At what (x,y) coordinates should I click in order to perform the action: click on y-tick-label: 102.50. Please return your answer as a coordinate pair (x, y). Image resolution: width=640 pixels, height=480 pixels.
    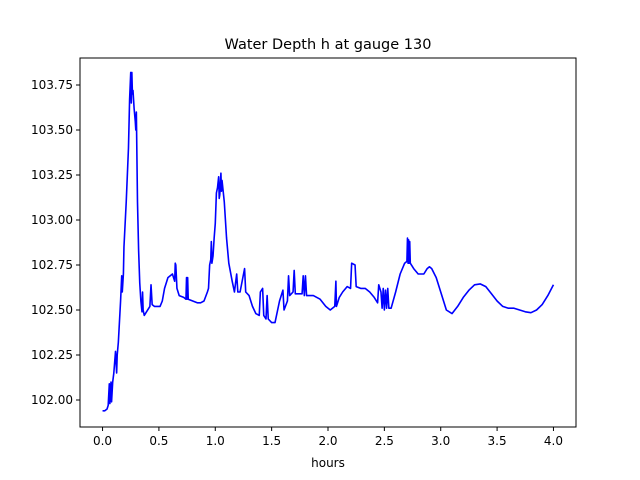
    Looking at the image, I should click on (52, 310).